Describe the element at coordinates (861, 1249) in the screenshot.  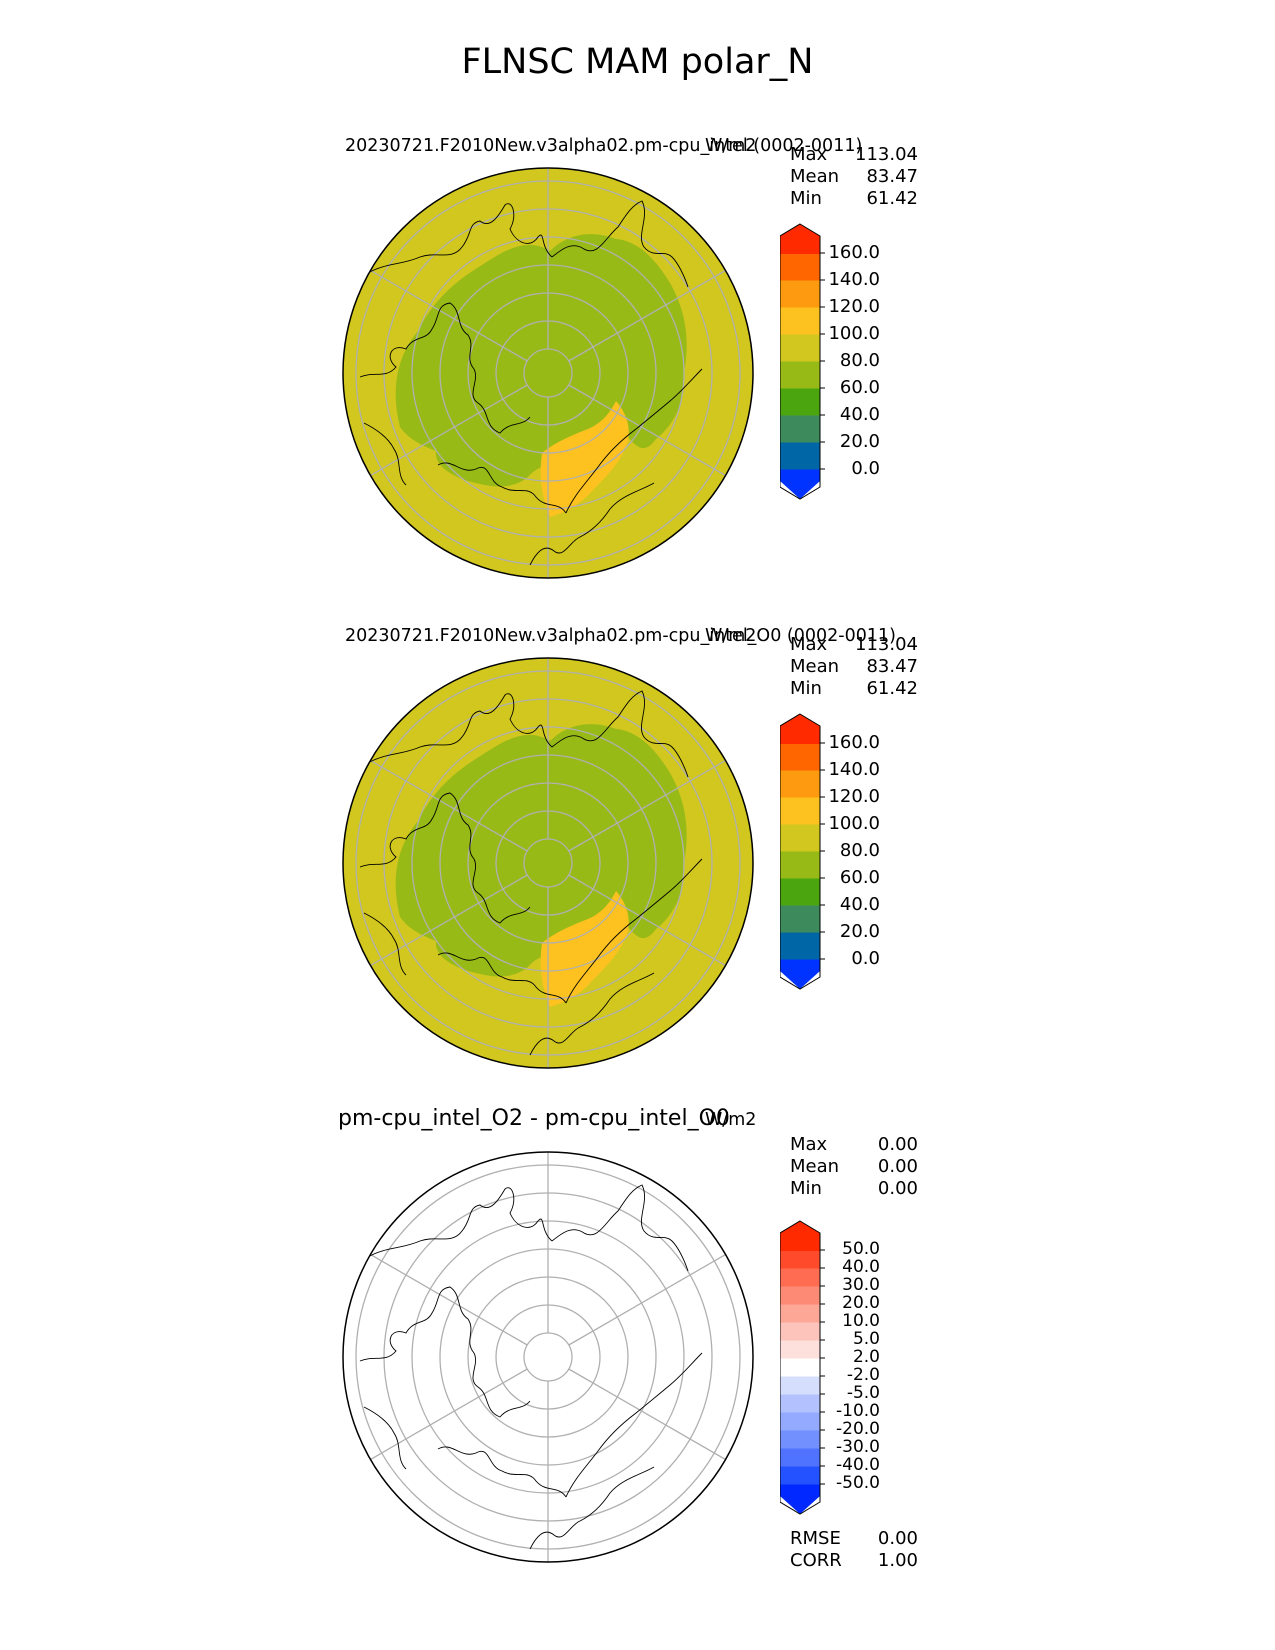
I see `colorbar-tick-label: 50.0` at that location.